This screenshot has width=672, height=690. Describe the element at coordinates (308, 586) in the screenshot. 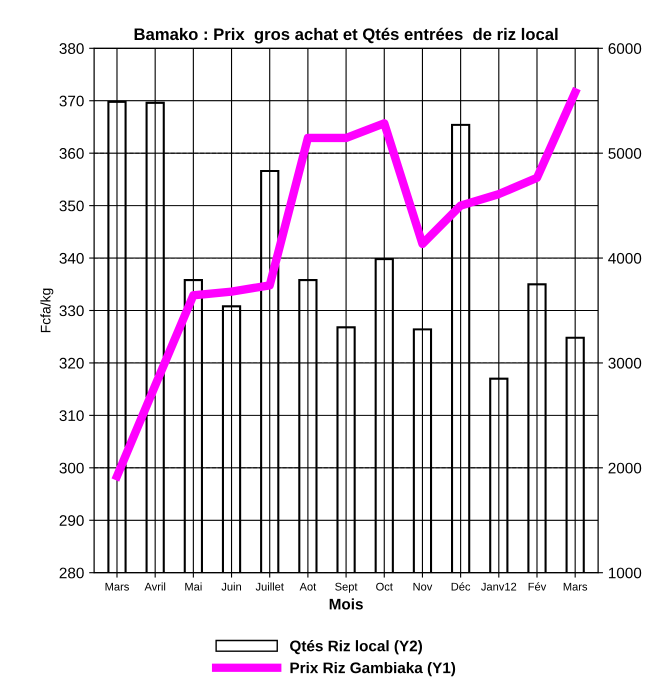

I see `x-tick-label: Aot` at that location.